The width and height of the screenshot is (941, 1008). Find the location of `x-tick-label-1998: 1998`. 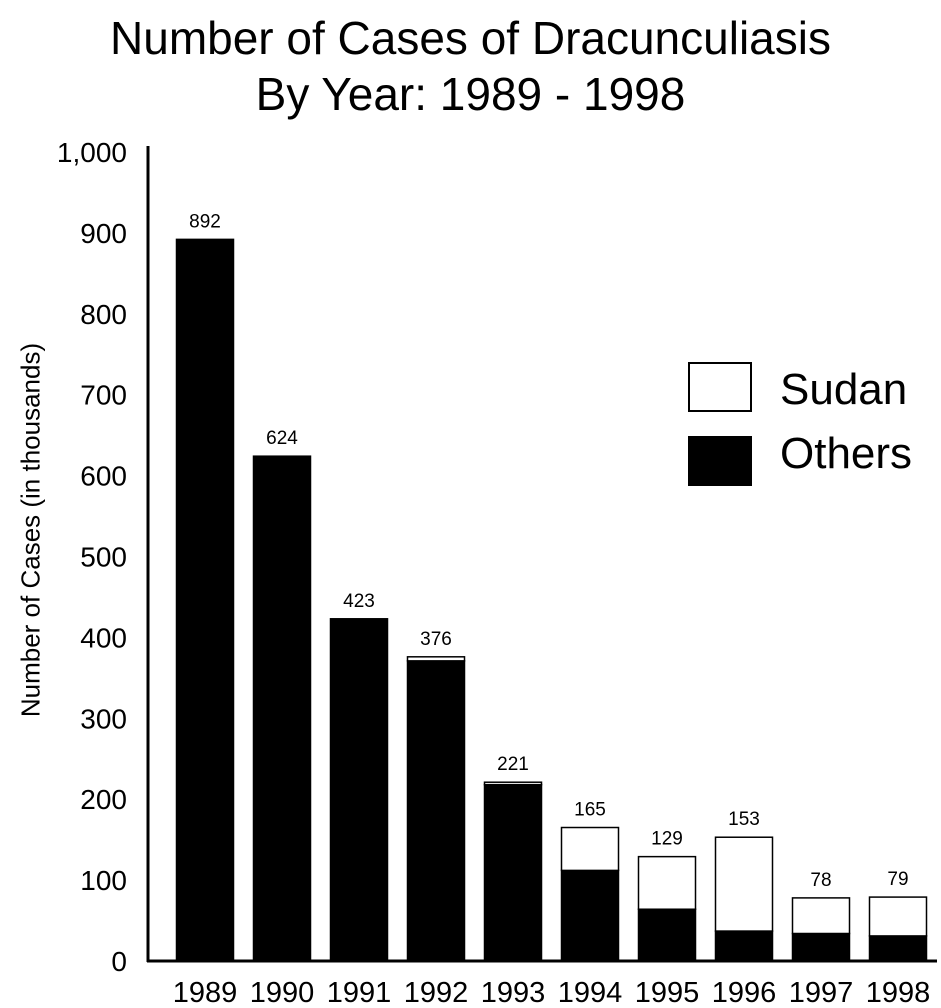

x-tick-label-1998: 1998 is located at coordinates (898, 992).